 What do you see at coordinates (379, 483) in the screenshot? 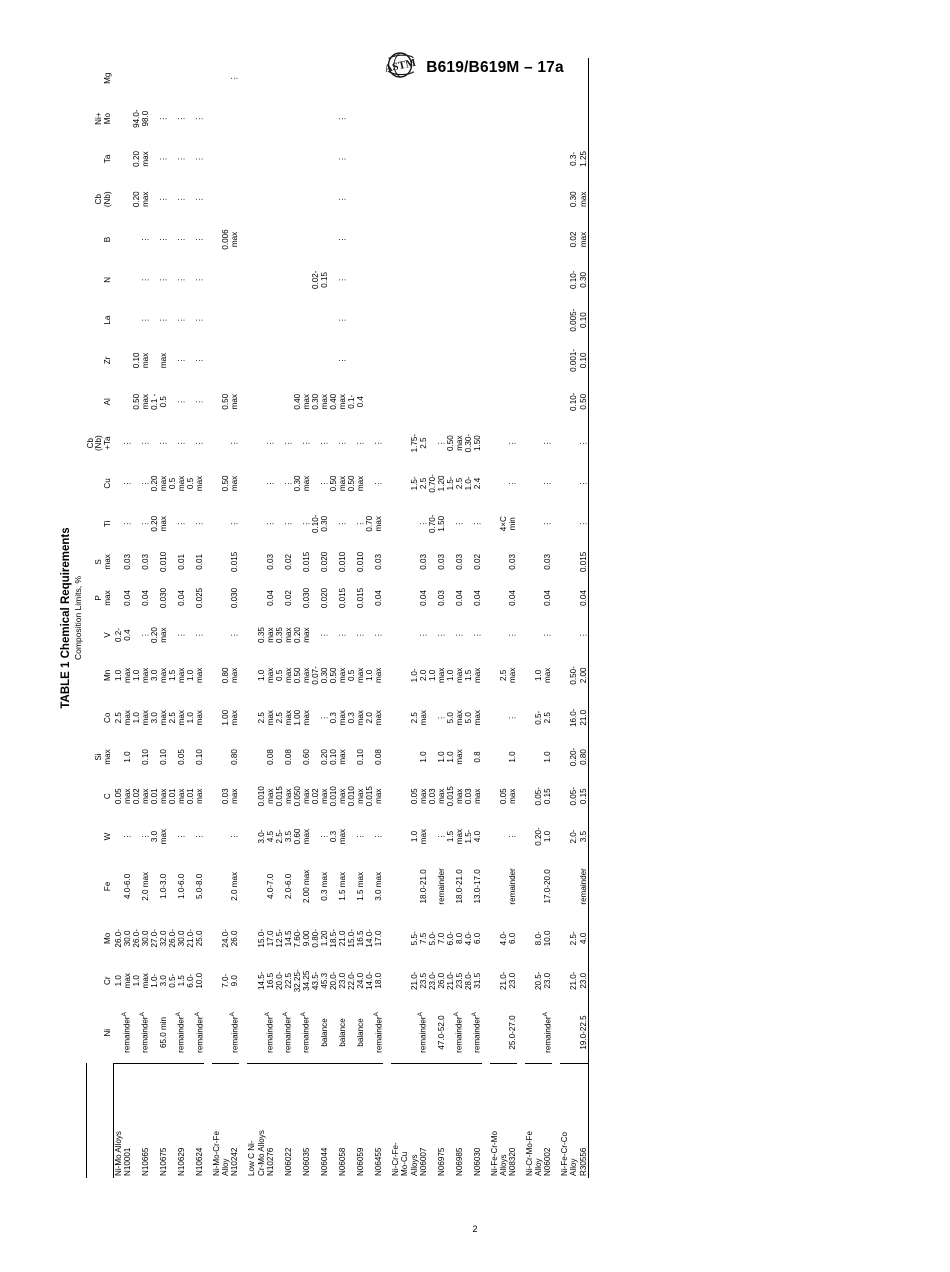
I see `cell-cu: ⋮` at bounding box center [379, 483].